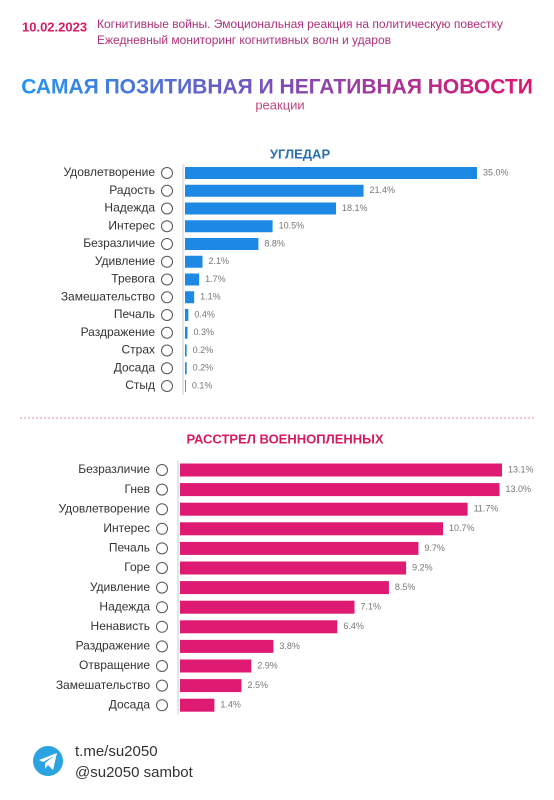 This screenshot has width=554, height=800. Describe the element at coordinates (267, 665) in the screenshot. I see `value-label: 2.9%` at that location.